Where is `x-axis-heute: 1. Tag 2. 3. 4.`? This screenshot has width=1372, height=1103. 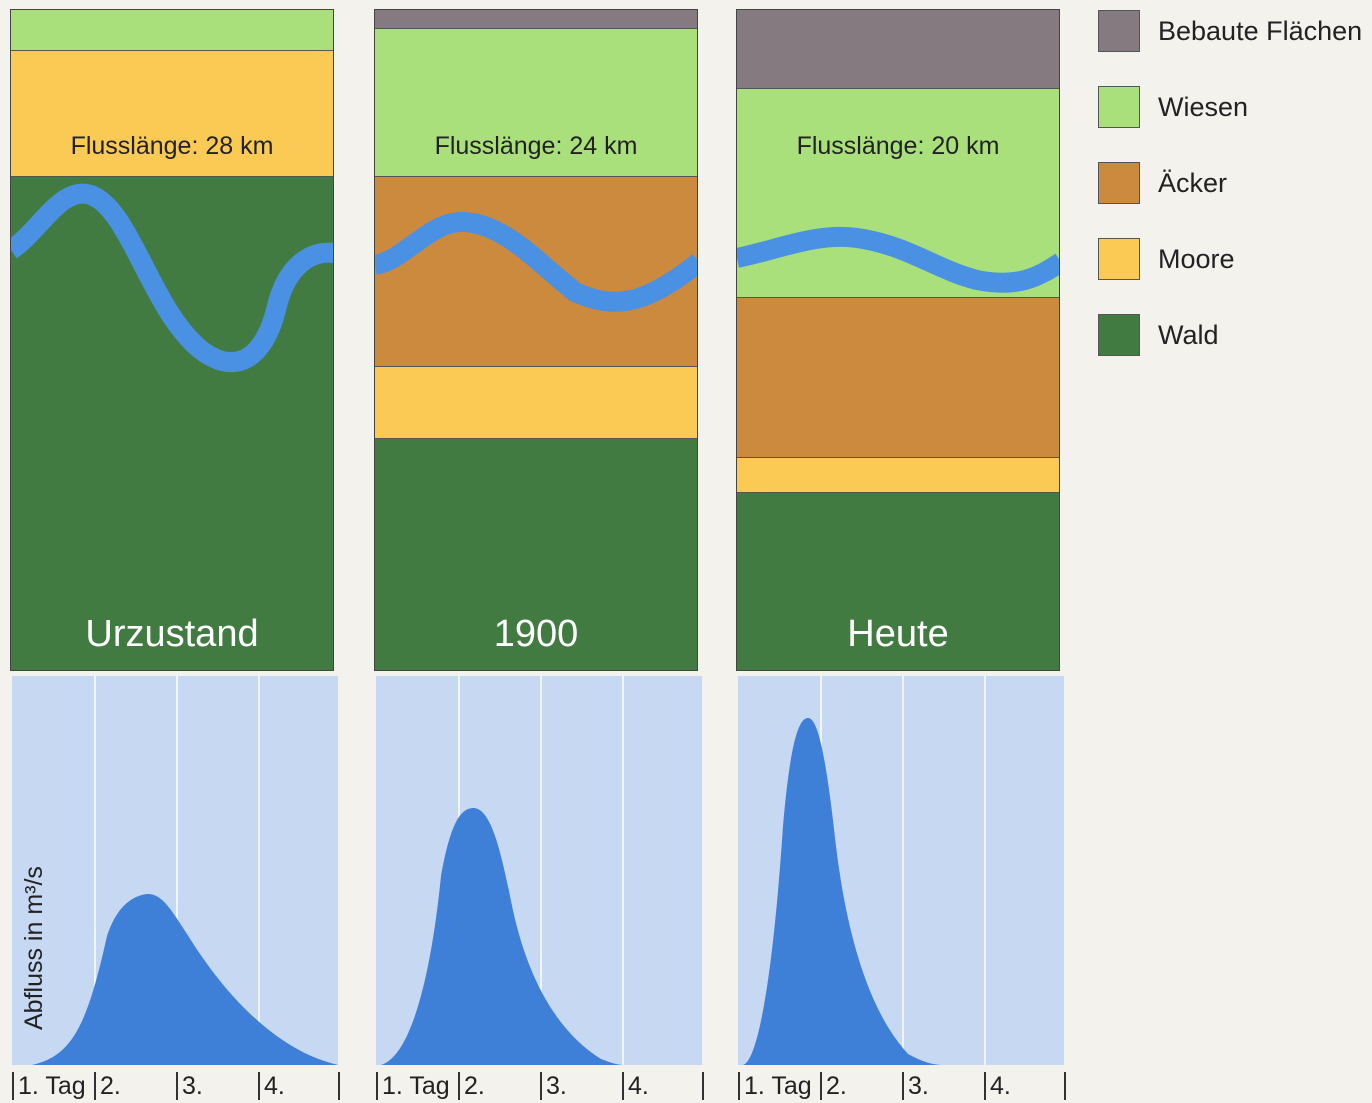 x-axis-heute: 1. Tag 2. 3. 4. is located at coordinates (903, 1085).